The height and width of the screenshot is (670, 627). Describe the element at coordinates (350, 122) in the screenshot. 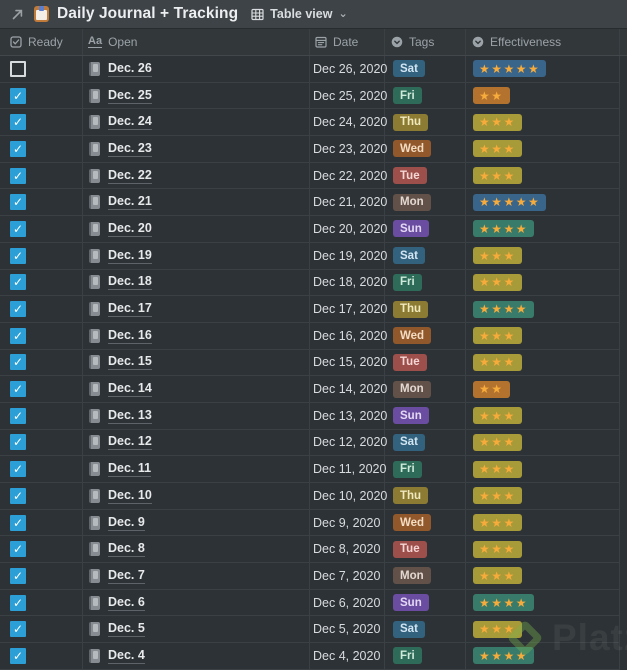

I see `date-value: Dec 24, 2020` at that location.